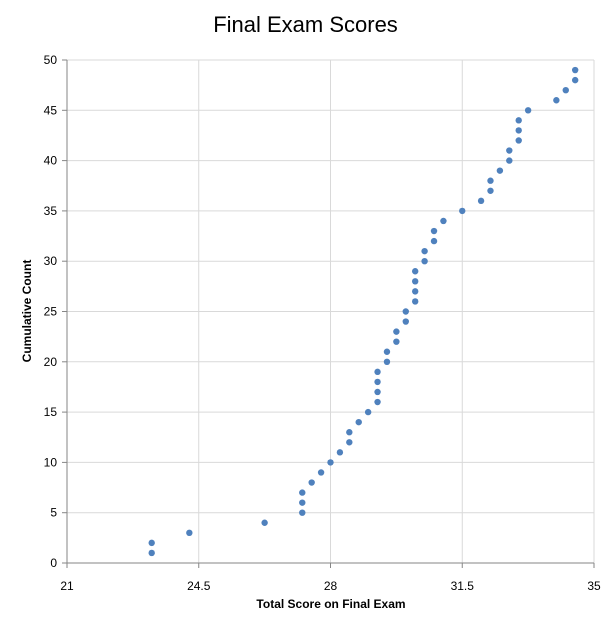 The height and width of the screenshot is (625, 611). Describe the element at coordinates (305, 24) in the screenshot. I see `chart-title: Final Exam Scores` at that location.